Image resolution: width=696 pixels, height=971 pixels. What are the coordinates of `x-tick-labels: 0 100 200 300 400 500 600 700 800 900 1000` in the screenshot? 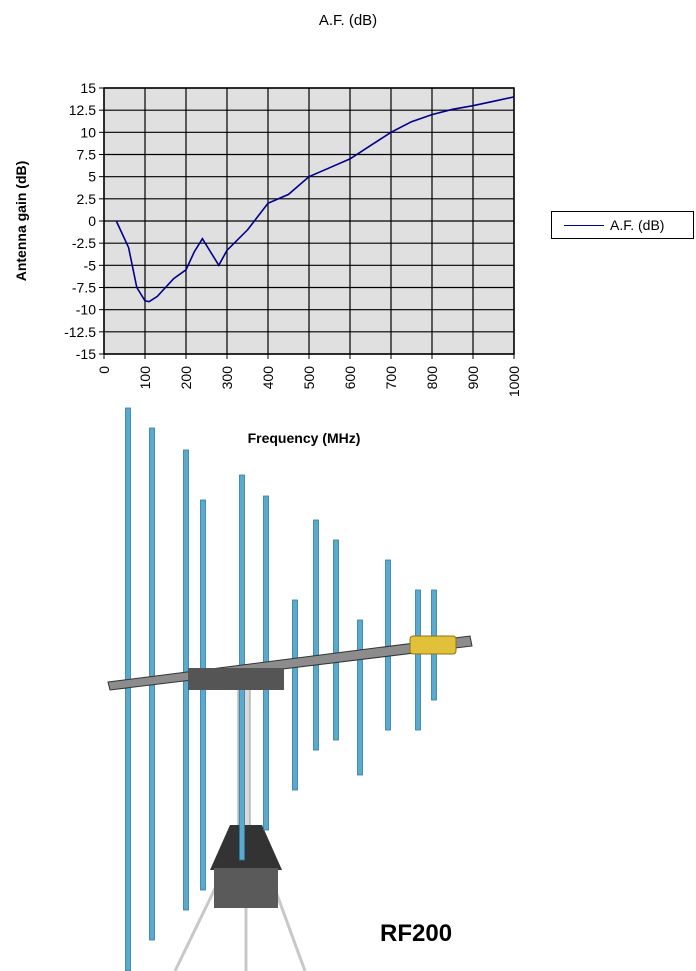 It's located at (309, 381).